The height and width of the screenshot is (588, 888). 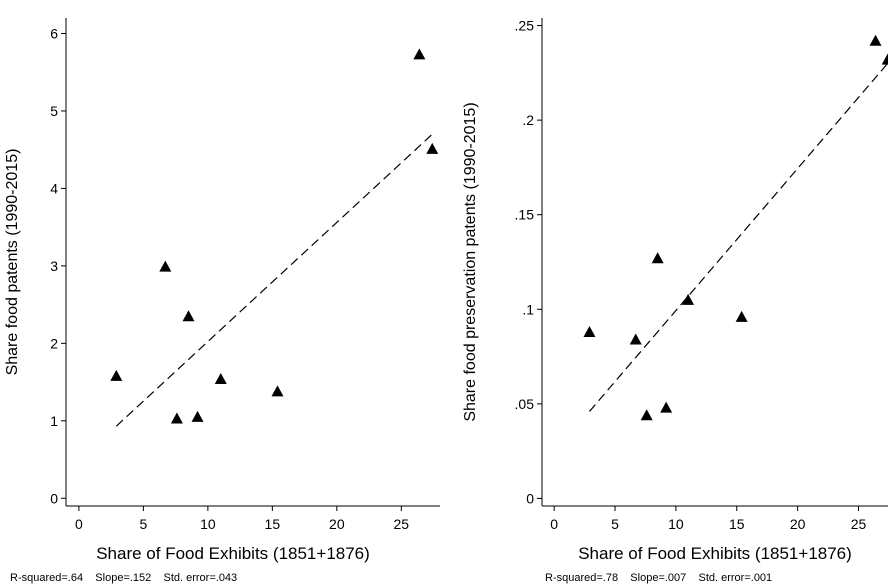 What do you see at coordinates (54, 343) in the screenshot?
I see `y-tick-label: 2` at bounding box center [54, 343].